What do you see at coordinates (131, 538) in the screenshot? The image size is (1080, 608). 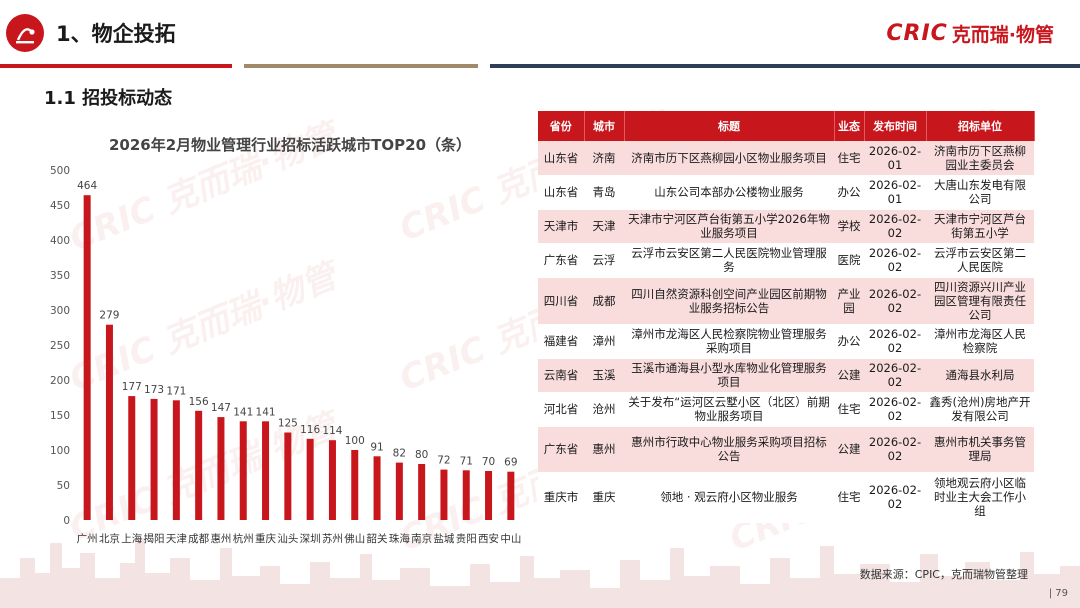 I see `x-tick-label: 上海` at bounding box center [131, 538].